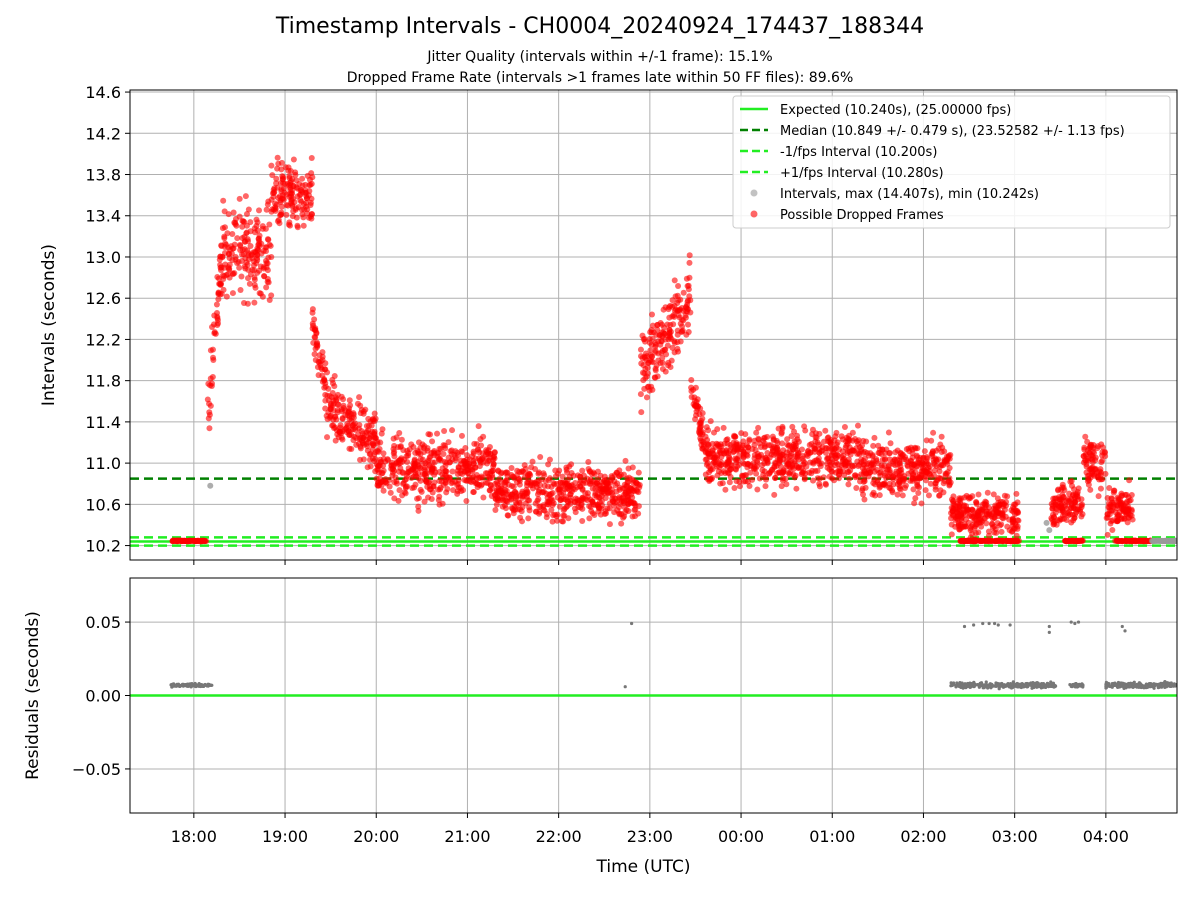 The width and height of the screenshot is (1200, 900). What do you see at coordinates (103, 696) in the screenshot?
I see `residuals-y-tick-label: 0.00` at bounding box center [103, 696].